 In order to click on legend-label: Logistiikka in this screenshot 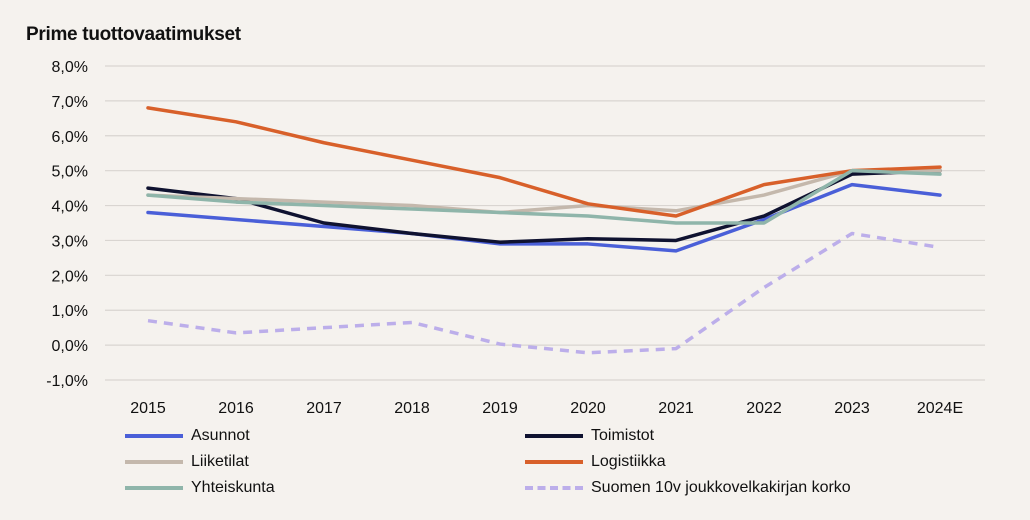, I will do `click(628, 461)`.